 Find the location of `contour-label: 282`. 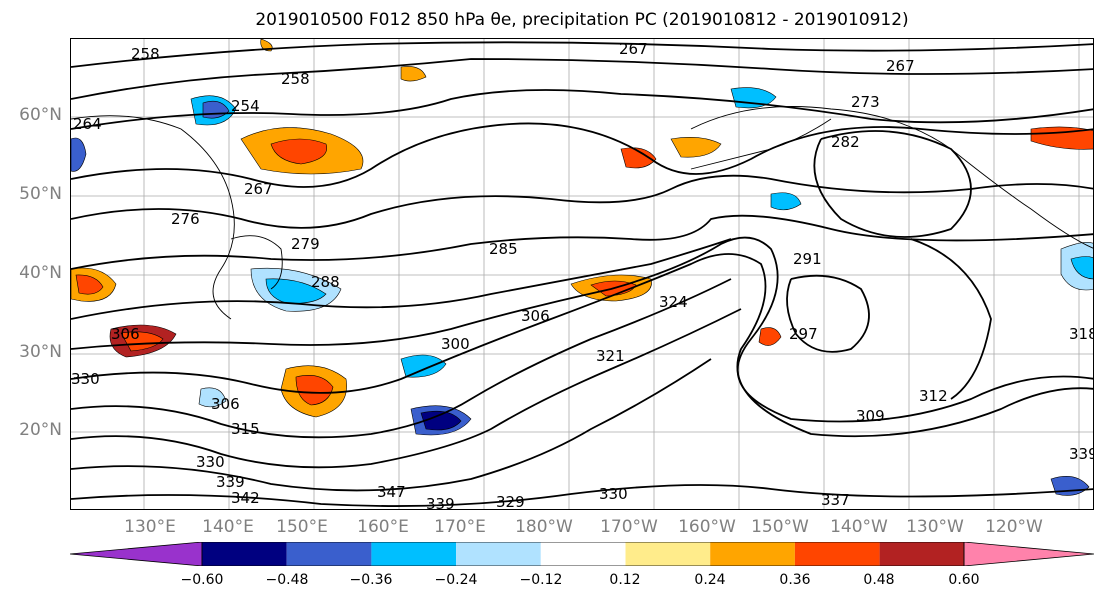

contour-label: 282 is located at coordinates (845, 142).